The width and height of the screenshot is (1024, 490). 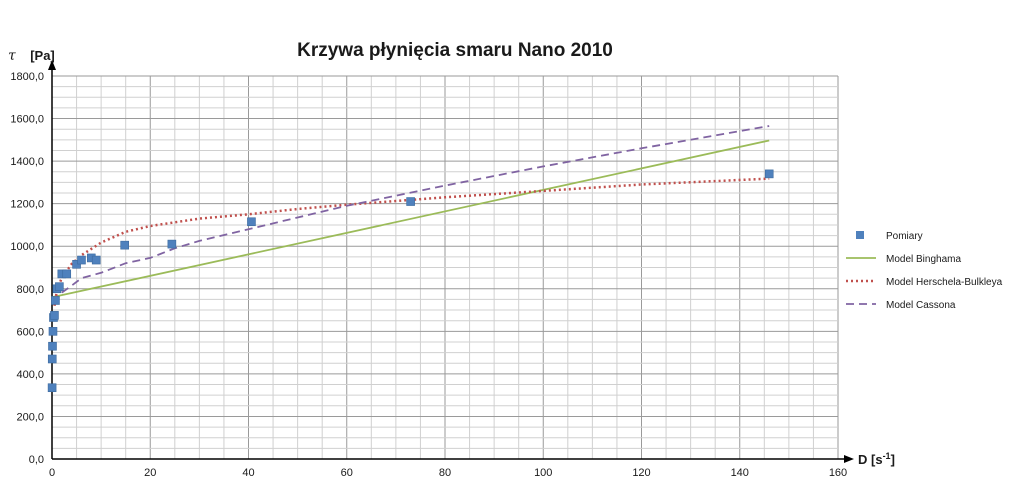 What do you see at coordinates (27, 205) in the screenshot?
I see `y-tick-label: 1200,0` at bounding box center [27, 205].